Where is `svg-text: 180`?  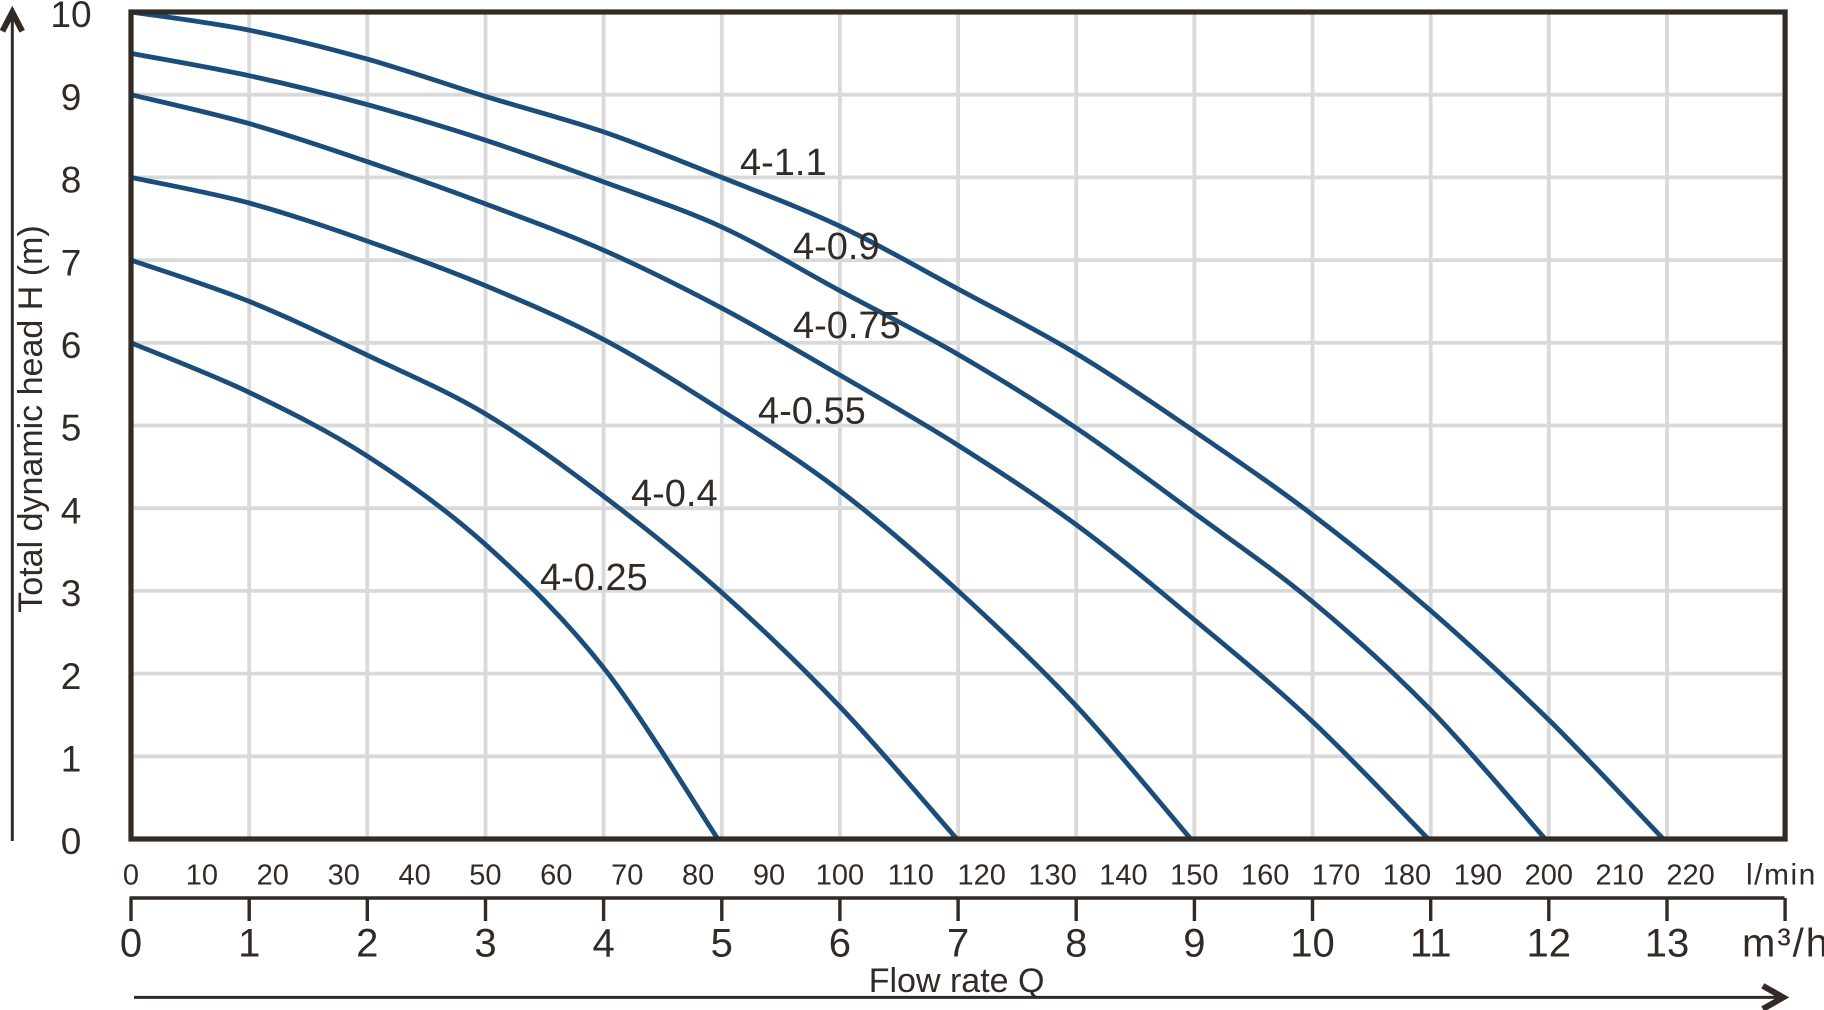
svg-text: 180 is located at coordinates (1407, 876).